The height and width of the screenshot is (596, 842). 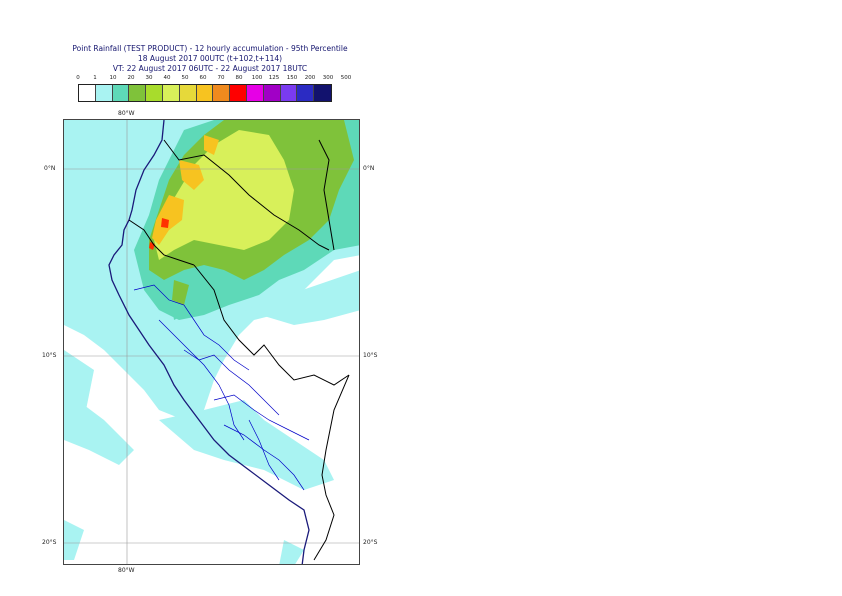 What do you see at coordinates (331, 467) in the screenshot?
I see `border-peru-bolivia` at bounding box center [331, 467].